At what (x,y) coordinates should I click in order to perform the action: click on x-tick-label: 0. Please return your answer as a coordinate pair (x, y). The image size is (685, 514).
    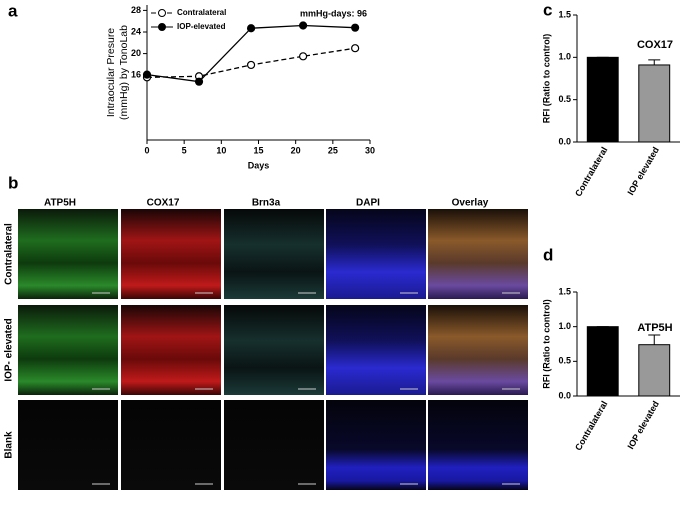
    Looking at the image, I should click on (146, 150).